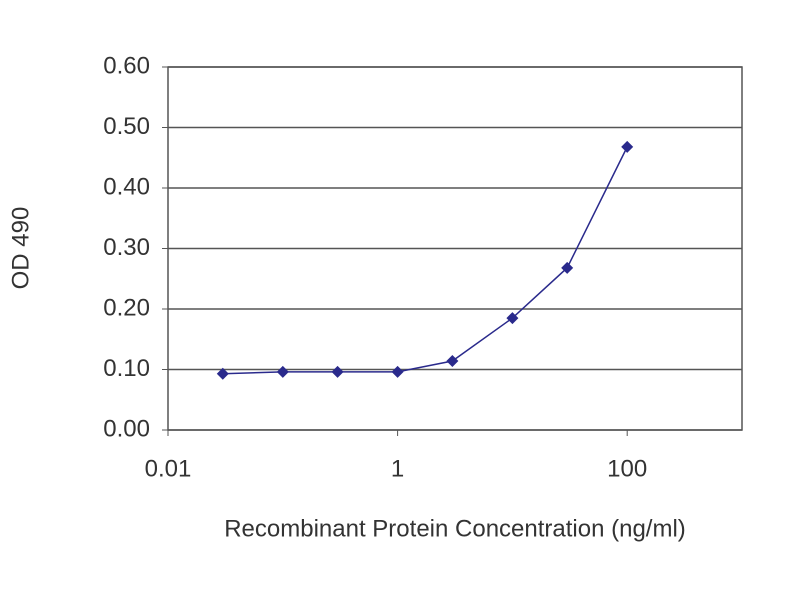 The width and height of the screenshot is (800, 605). Describe the element at coordinates (627, 468) in the screenshot. I see `x-tick-label: 100` at that location.